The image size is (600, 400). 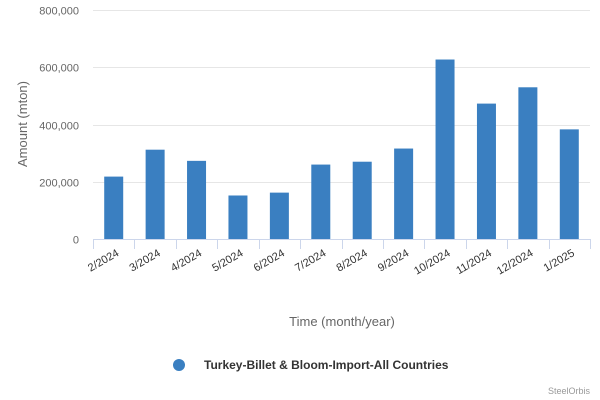 What do you see at coordinates (342, 321) in the screenshot?
I see `x-axis-title: Time (month/year)` at bounding box center [342, 321].